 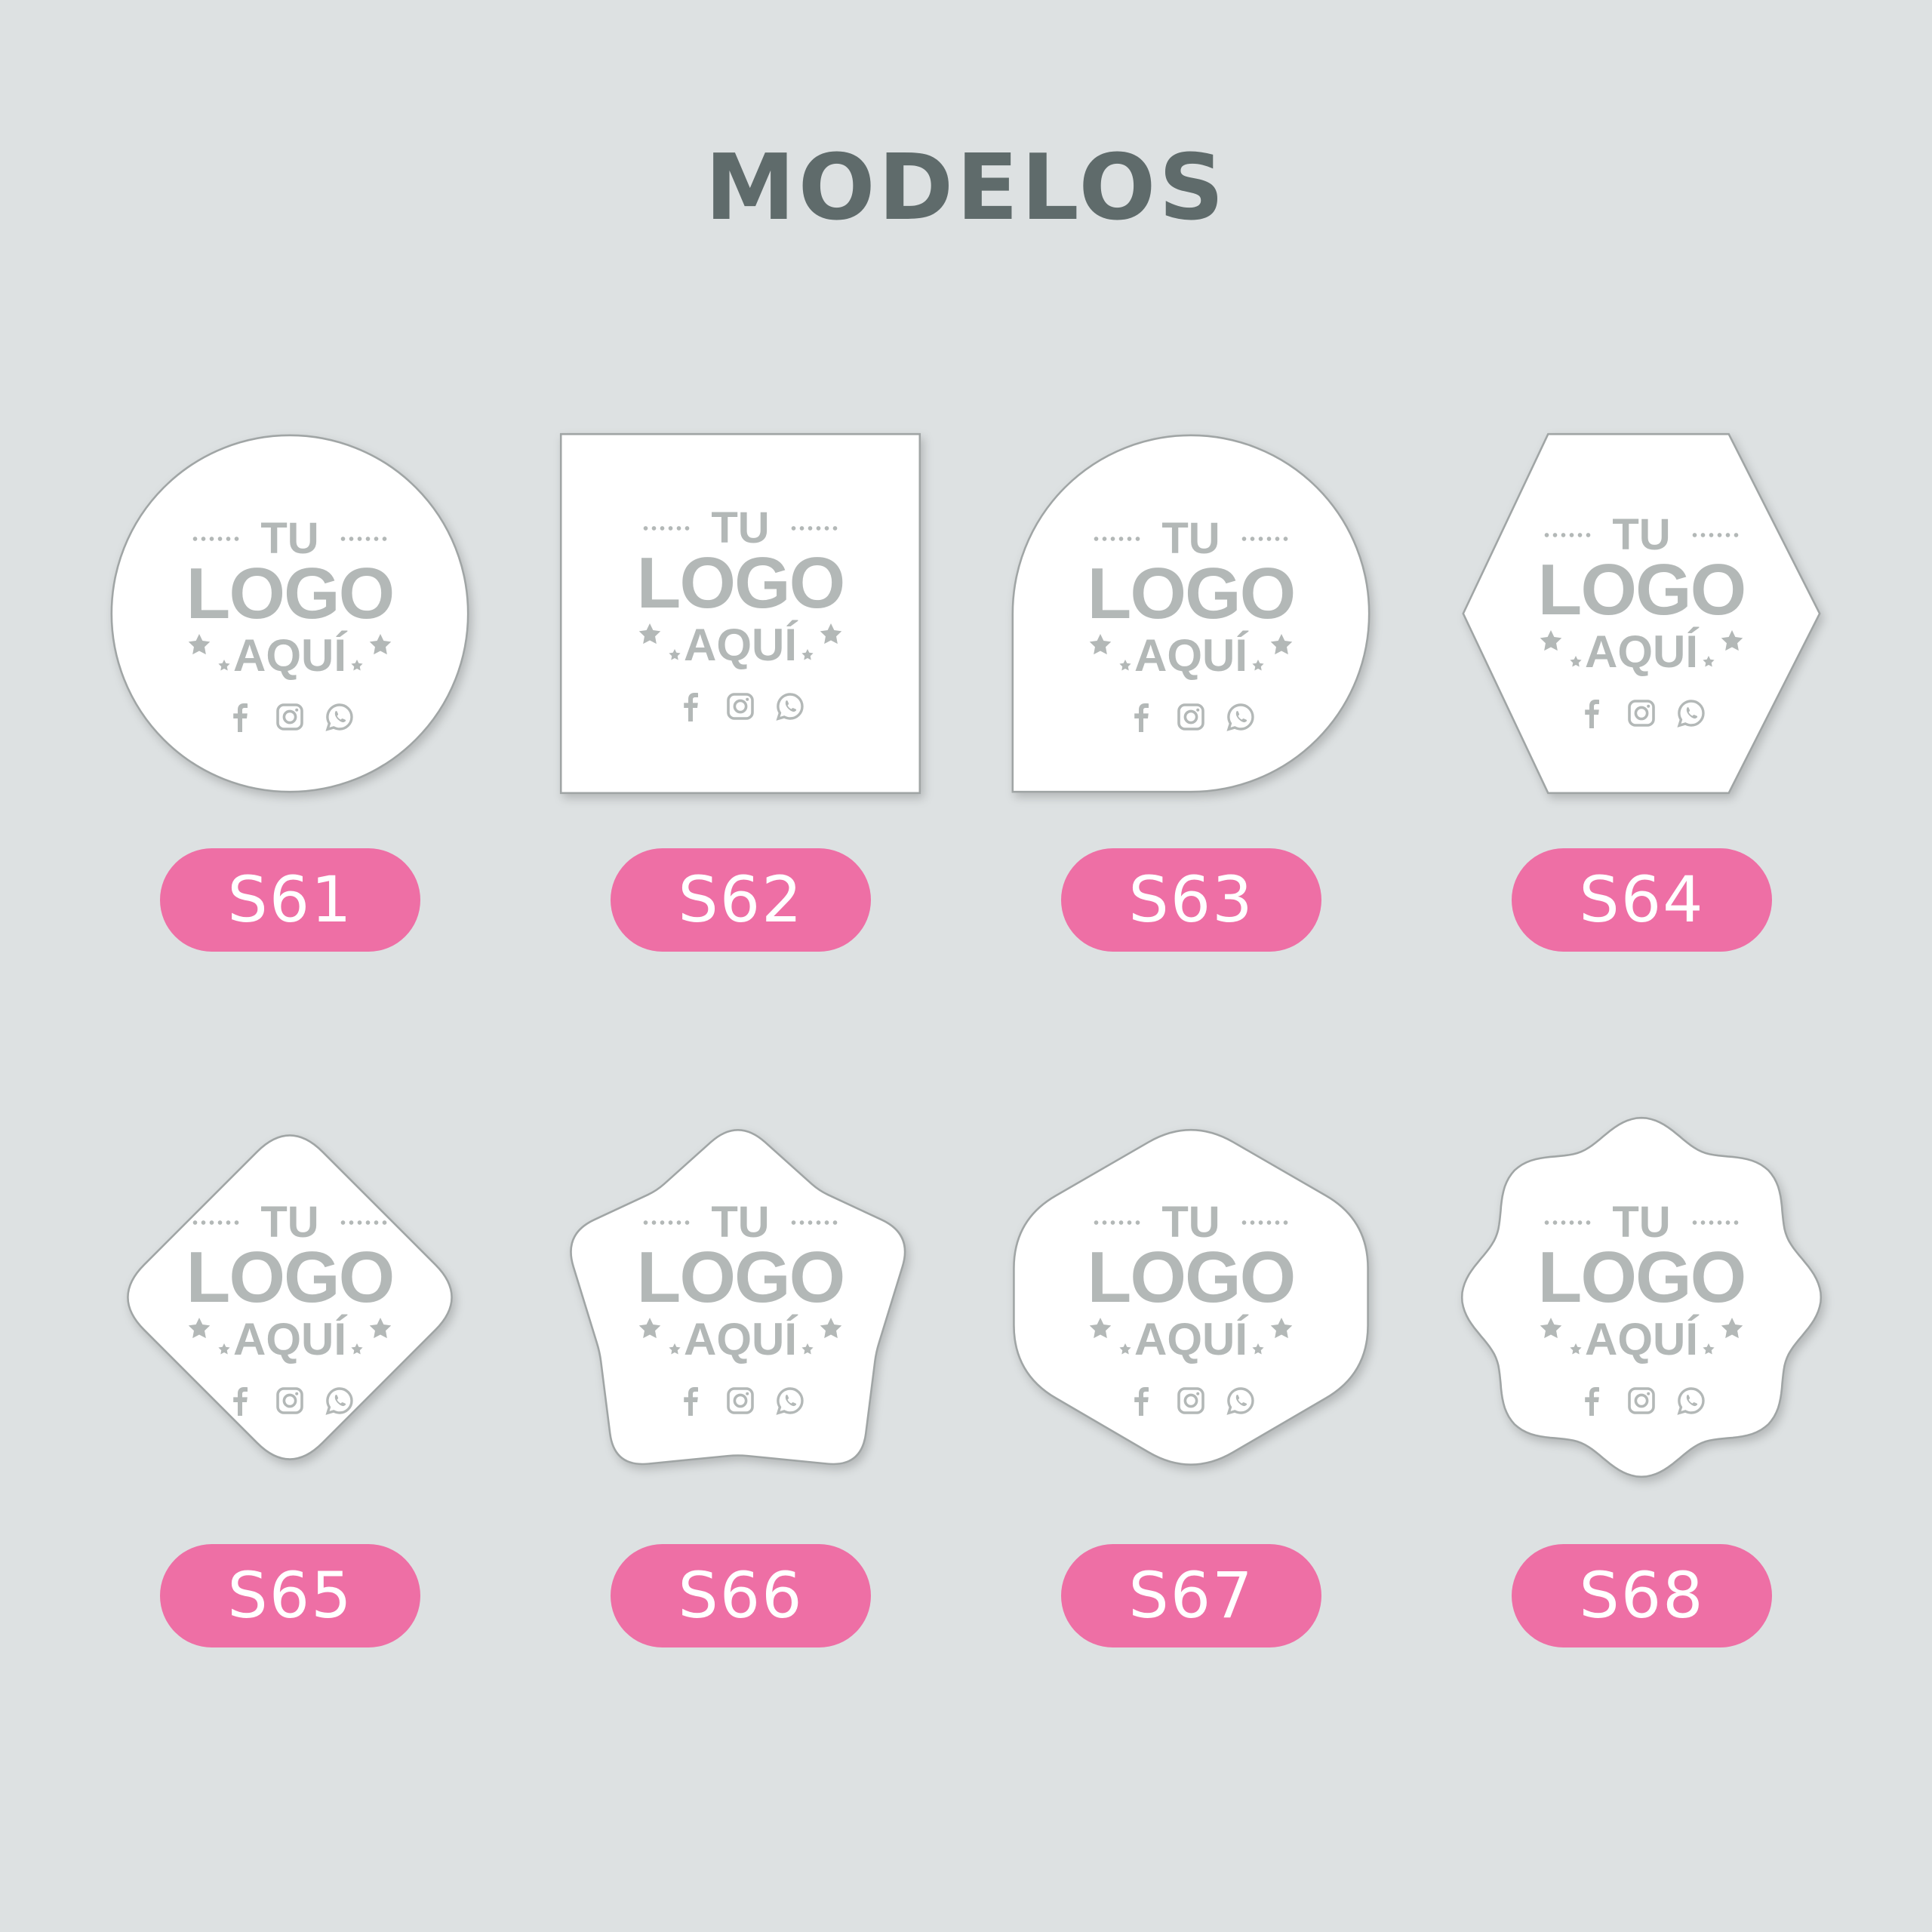 What do you see at coordinates (1642, 900) in the screenshot?
I see `model-code-badge: S64` at bounding box center [1642, 900].